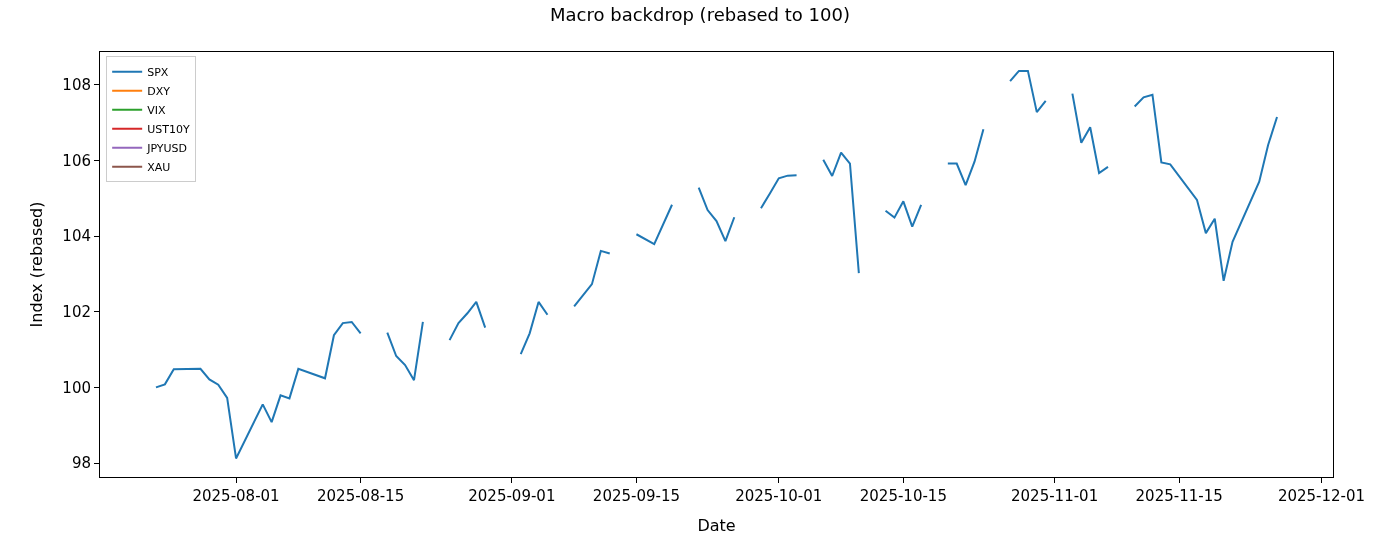 The width and height of the screenshot is (1400, 560). What do you see at coordinates (512, 496) in the screenshot?
I see `x-tick-label: 2025-09-01` at bounding box center [512, 496].